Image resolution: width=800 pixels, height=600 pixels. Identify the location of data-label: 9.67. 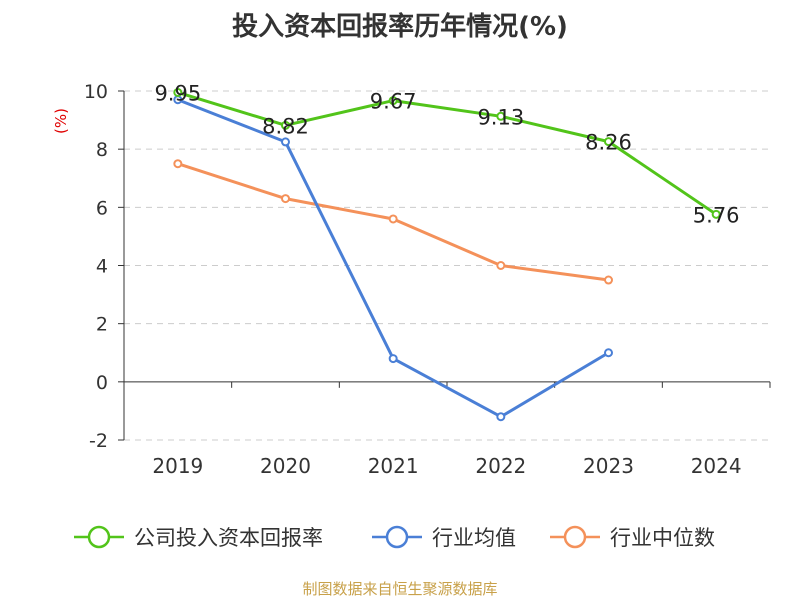
(393, 102).